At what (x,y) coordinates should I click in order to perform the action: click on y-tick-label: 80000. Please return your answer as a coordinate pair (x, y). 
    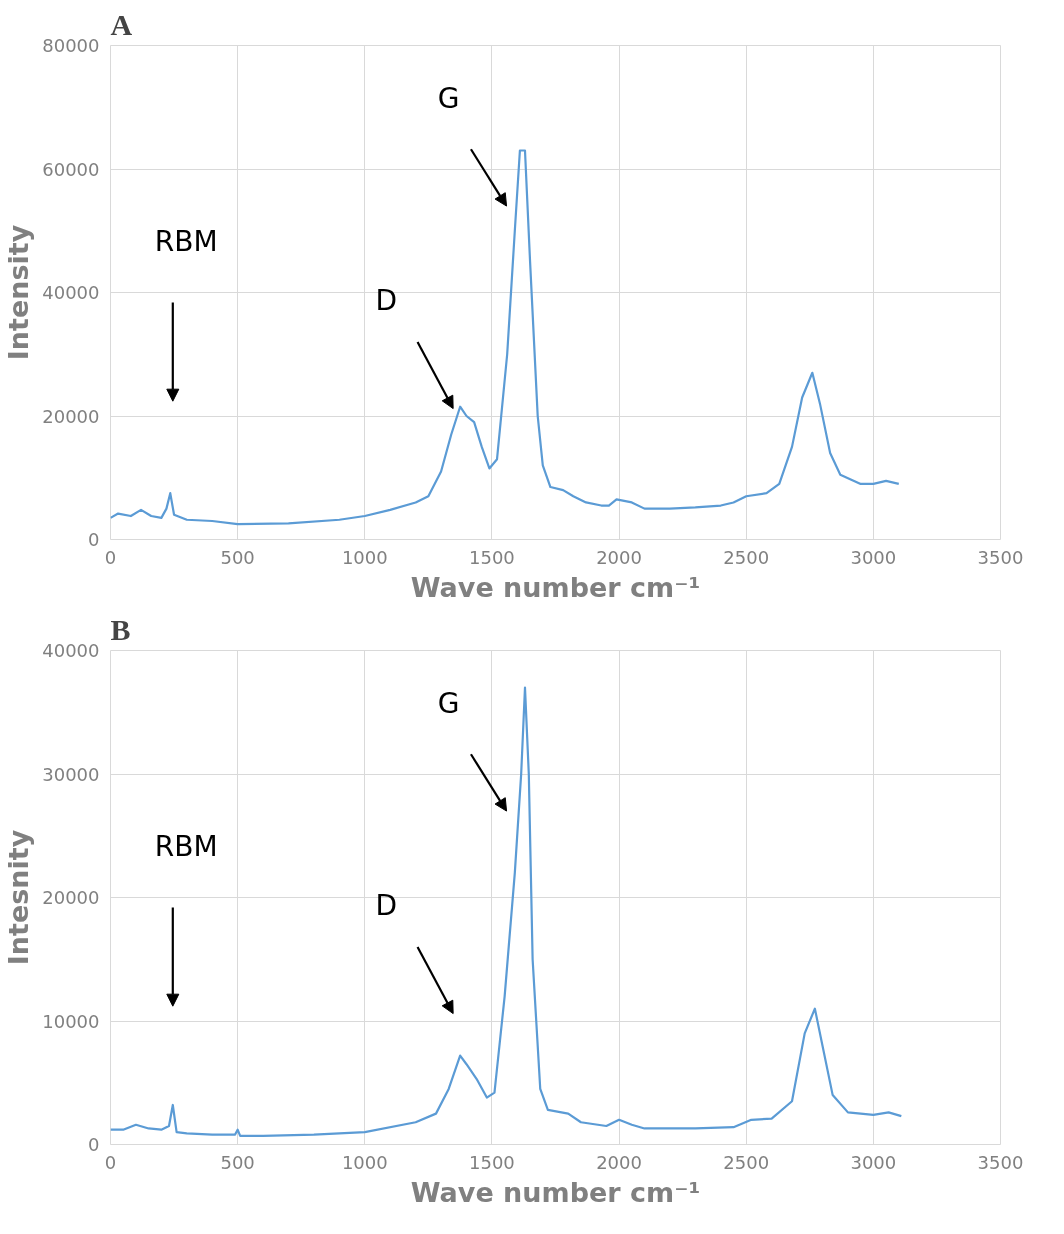
    Looking at the image, I should click on (71, 45).